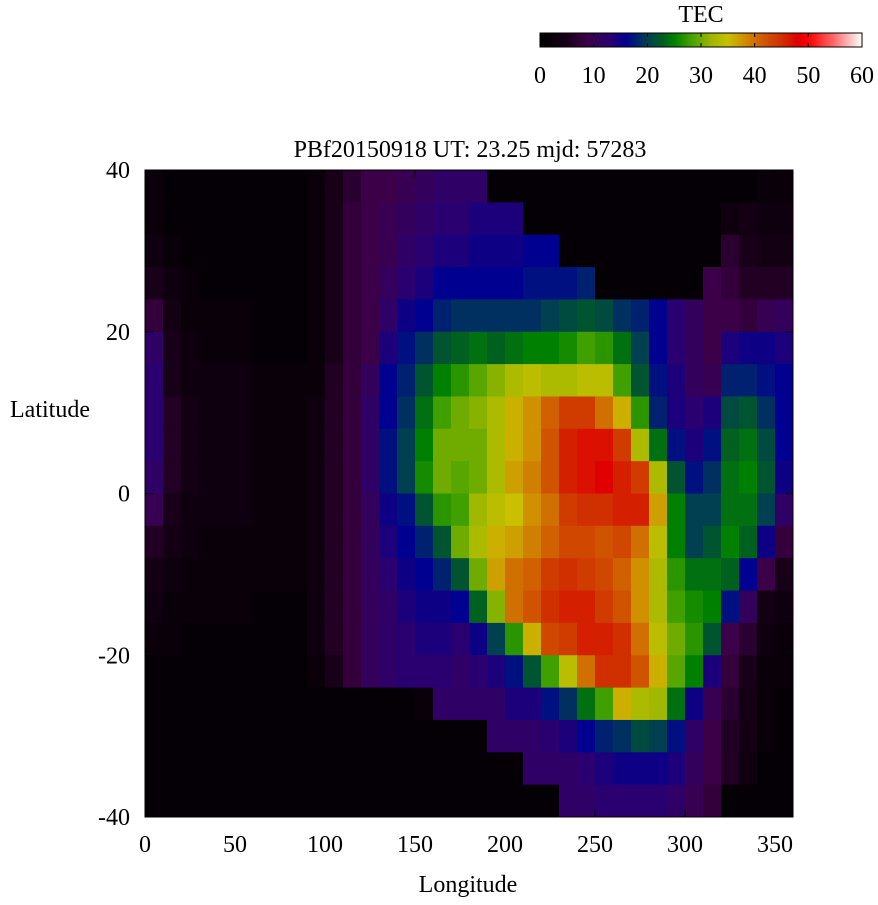 This screenshot has height=905, width=878. What do you see at coordinates (595, 845) in the screenshot?
I see `x-tick-label: 250` at bounding box center [595, 845].